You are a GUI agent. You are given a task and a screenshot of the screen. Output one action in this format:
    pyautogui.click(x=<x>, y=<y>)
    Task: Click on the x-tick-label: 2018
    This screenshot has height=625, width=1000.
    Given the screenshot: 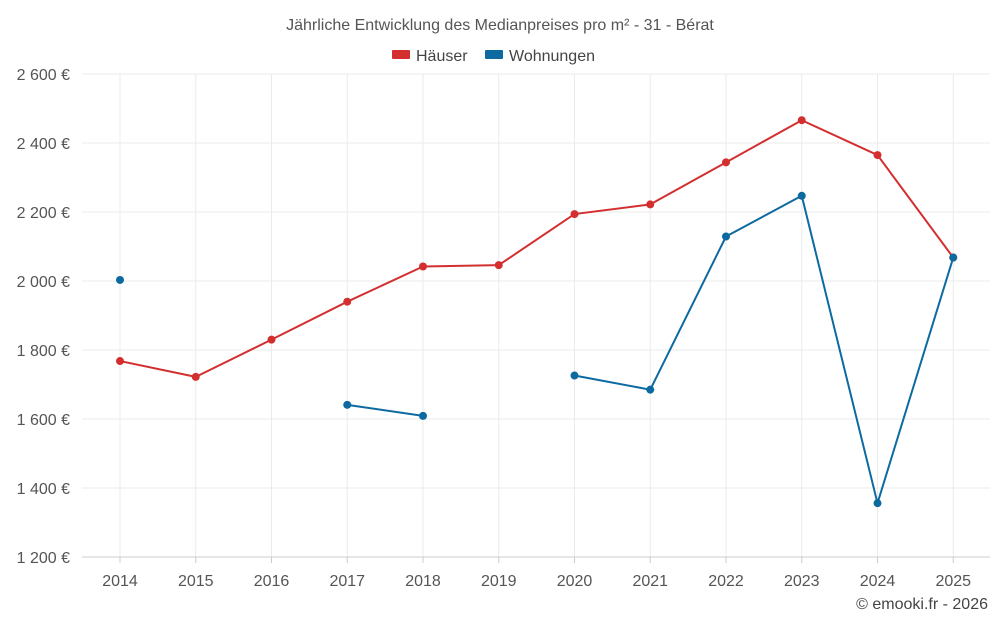 What is the action you would take?
    pyautogui.click(x=423, y=581)
    